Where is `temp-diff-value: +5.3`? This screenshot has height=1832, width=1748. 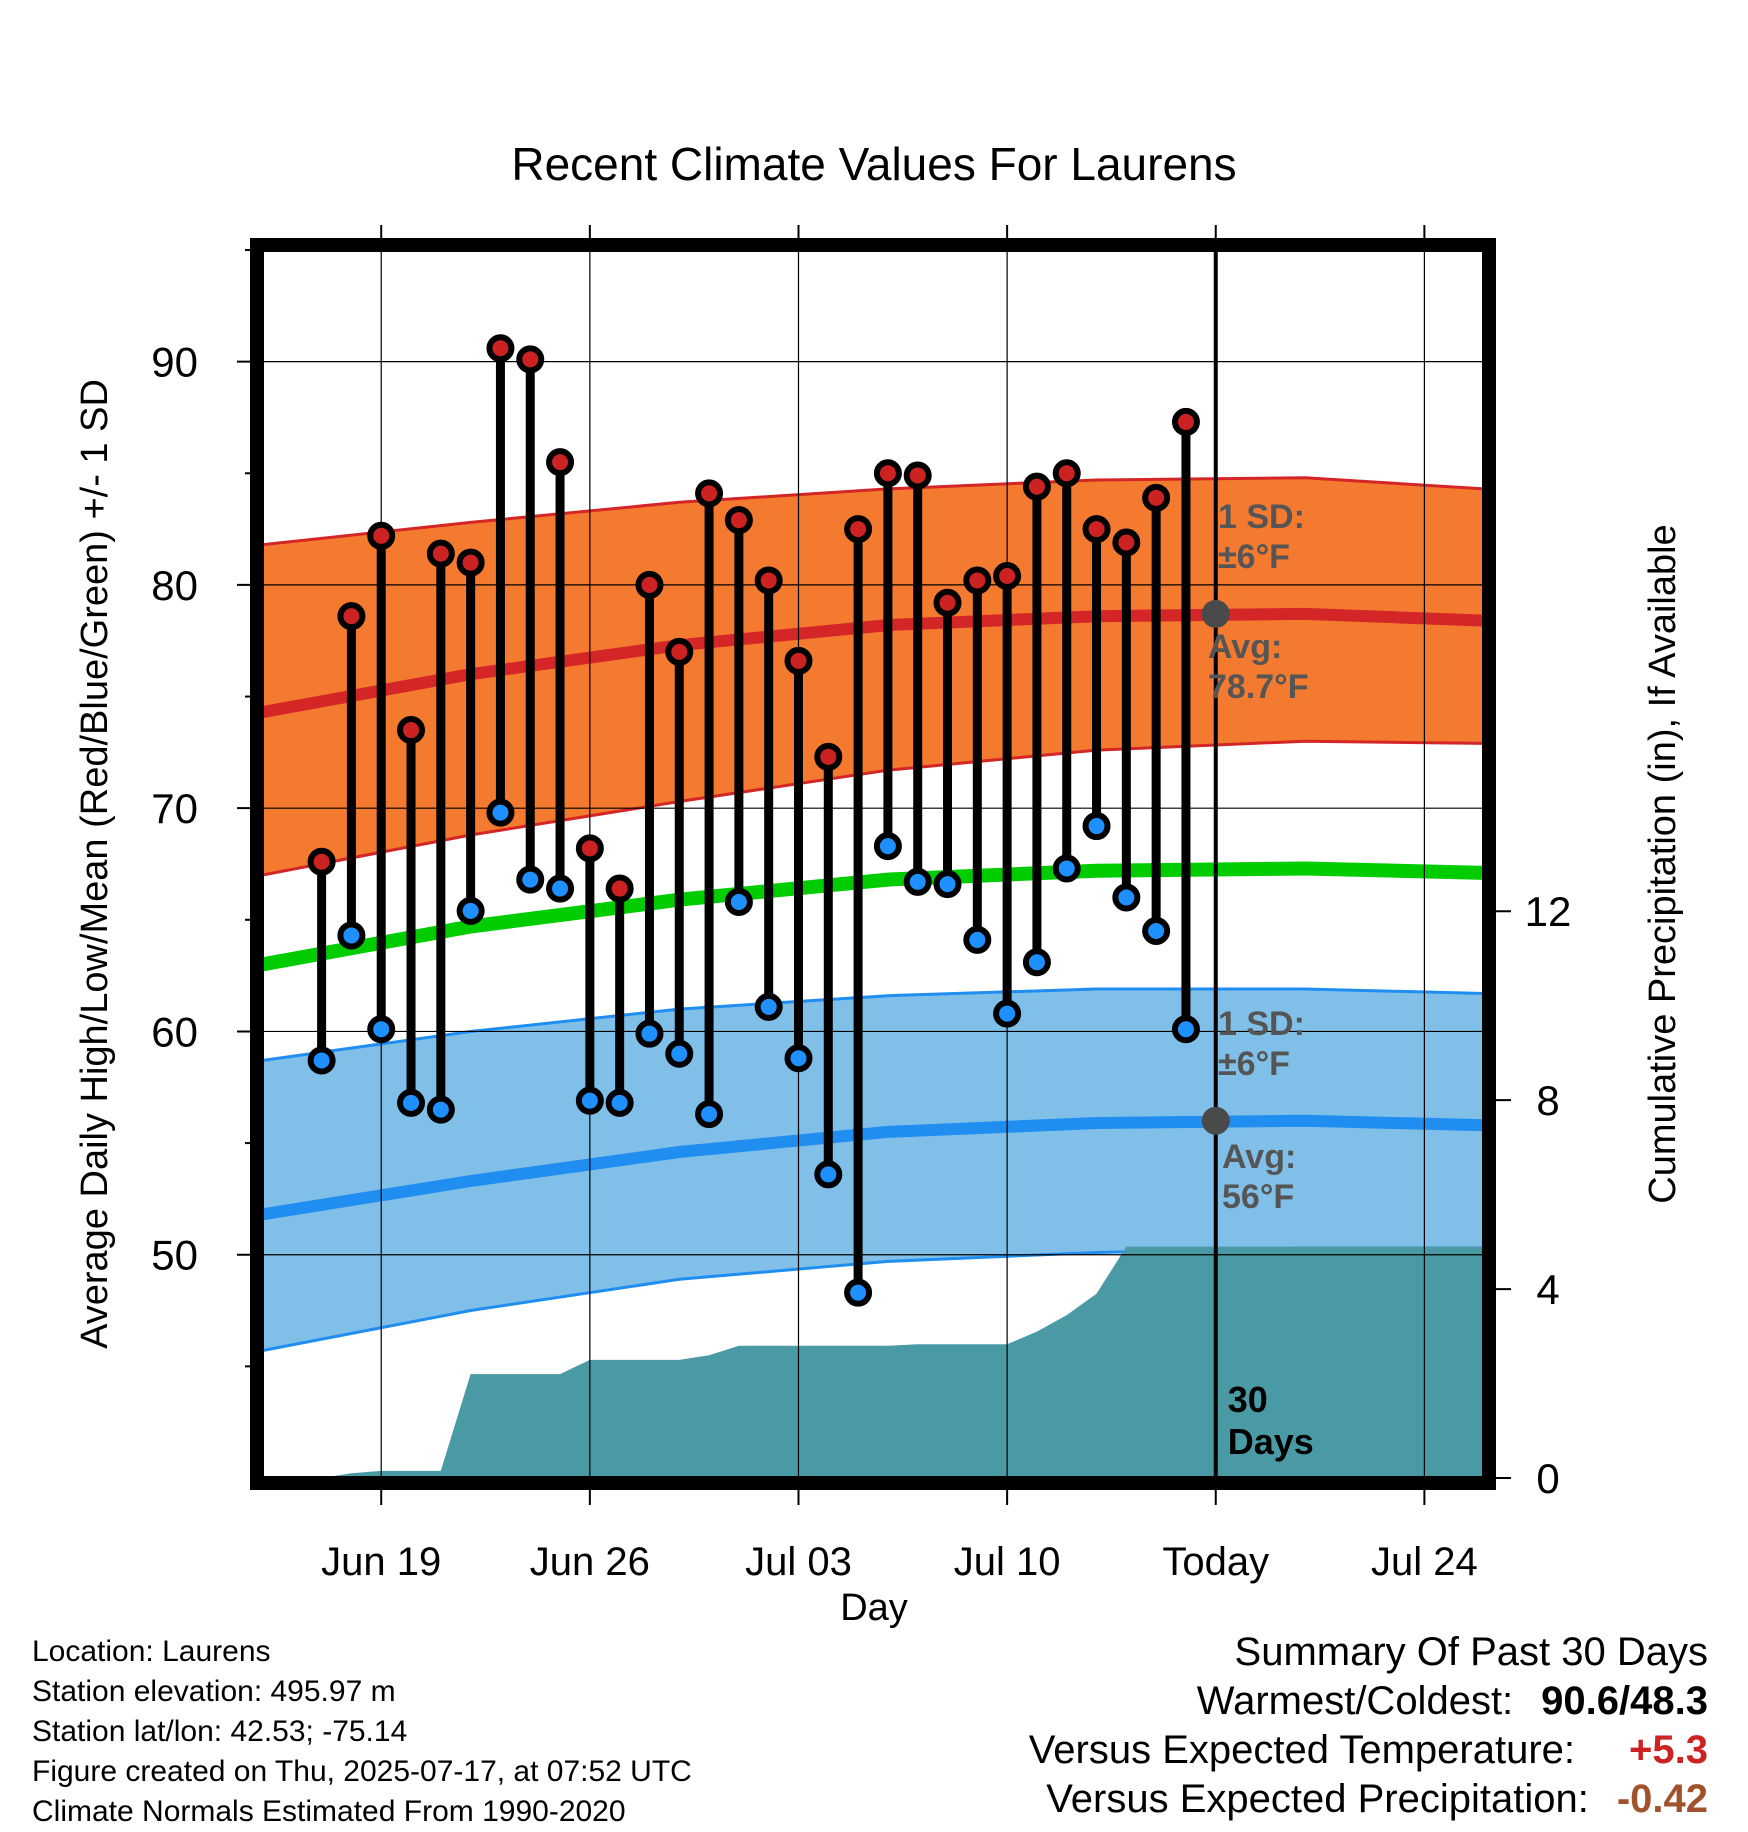 temp-diff-value: +5.3 is located at coordinates (1668, 1750).